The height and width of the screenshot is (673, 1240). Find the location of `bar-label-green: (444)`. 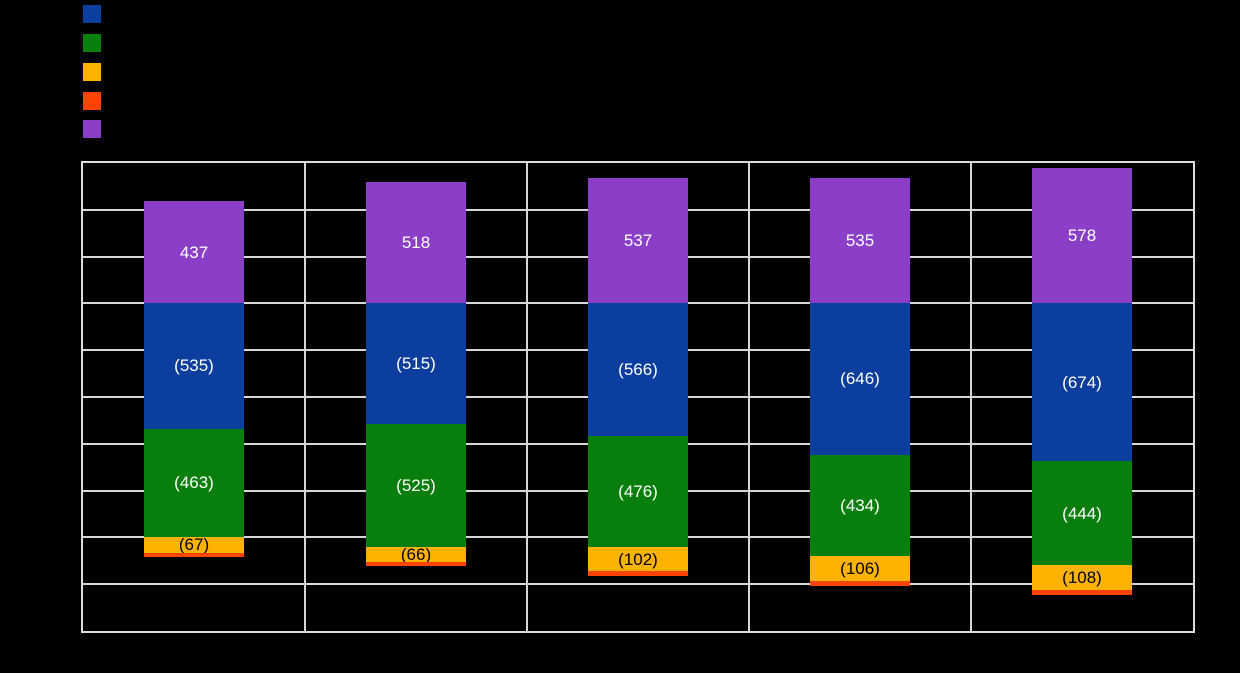

bar-label-green: (444) is located at coordinates (1082, 513).